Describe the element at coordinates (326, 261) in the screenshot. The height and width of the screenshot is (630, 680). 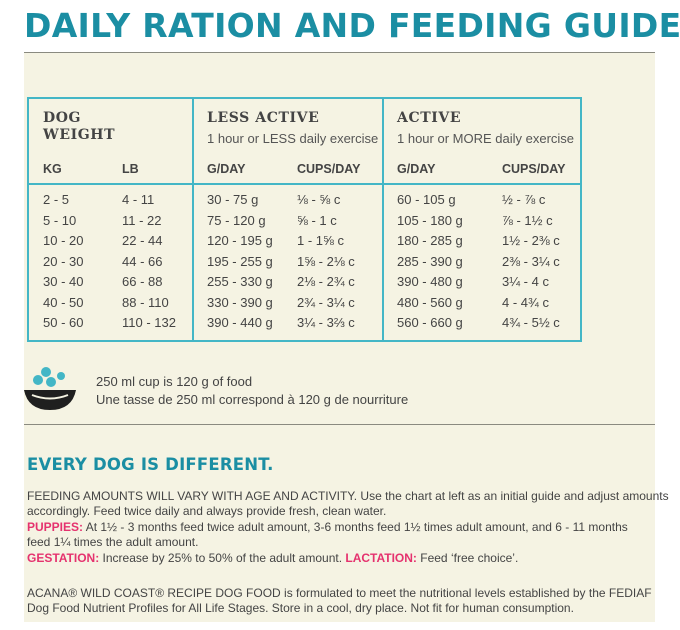
I see `cell-less-active-cups-day: 1⅝ - 2⅛ c` at that location.